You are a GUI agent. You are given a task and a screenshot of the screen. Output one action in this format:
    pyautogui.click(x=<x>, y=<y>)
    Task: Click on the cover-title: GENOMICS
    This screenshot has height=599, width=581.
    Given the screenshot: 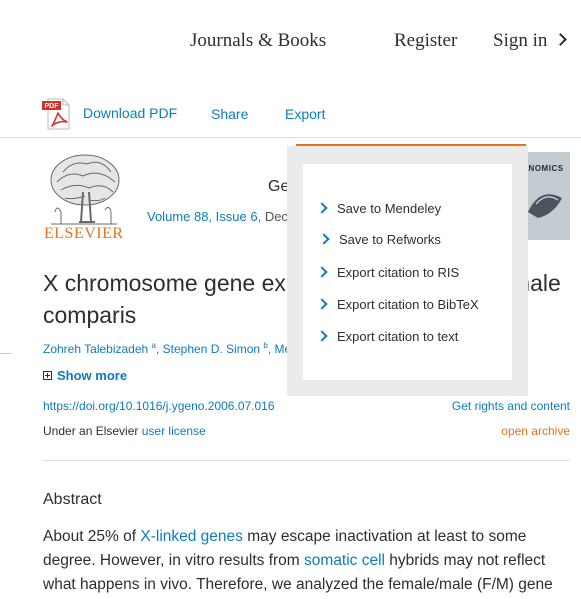 What is the action you would take?
    pyautogui.click(x=540, y=168)
    